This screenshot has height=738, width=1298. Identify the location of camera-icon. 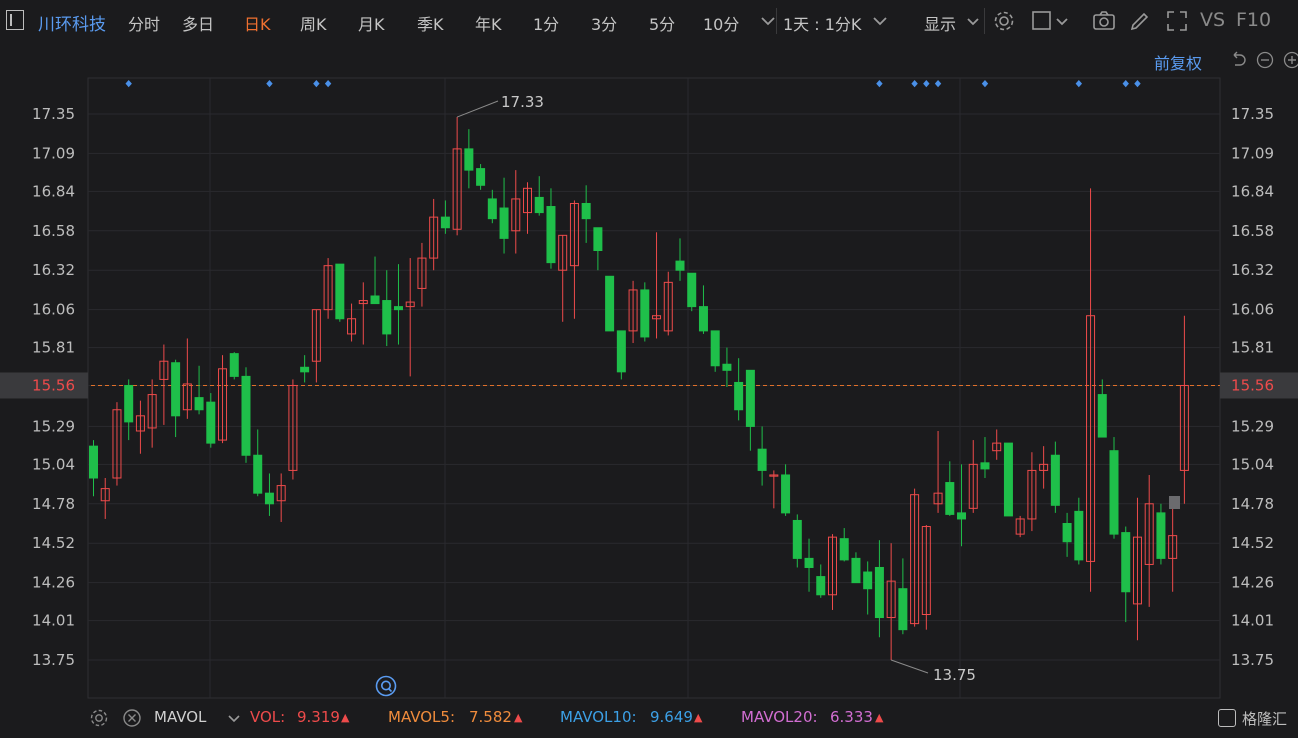
(1104, 21).